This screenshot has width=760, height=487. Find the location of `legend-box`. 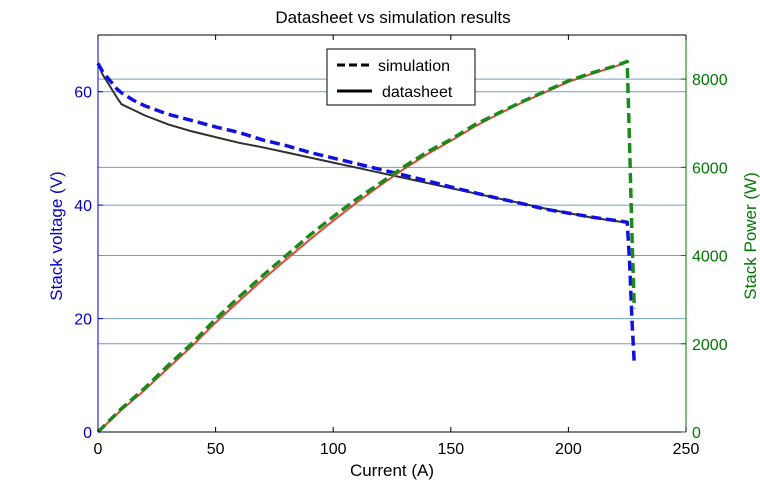

legend-box is located at coordinates (401, 77).